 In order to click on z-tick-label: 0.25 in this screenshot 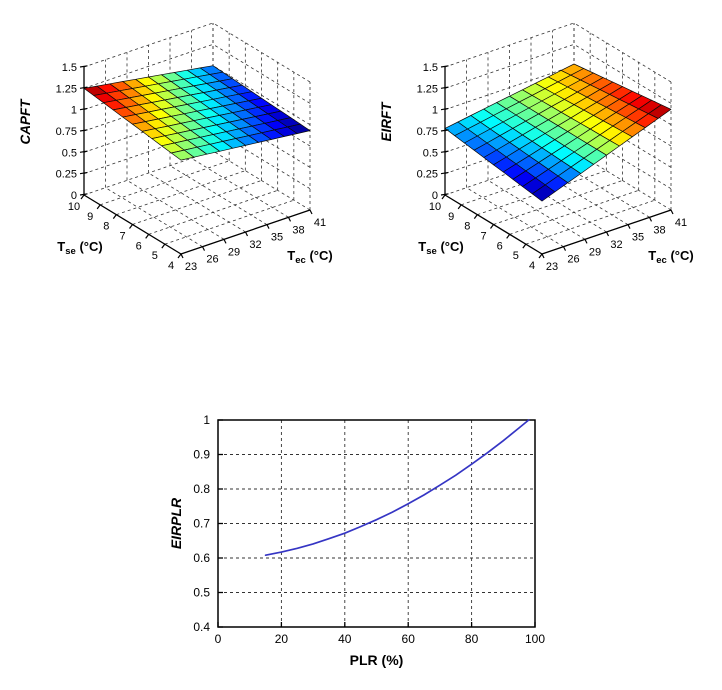, I will do `click(427, 175)`.